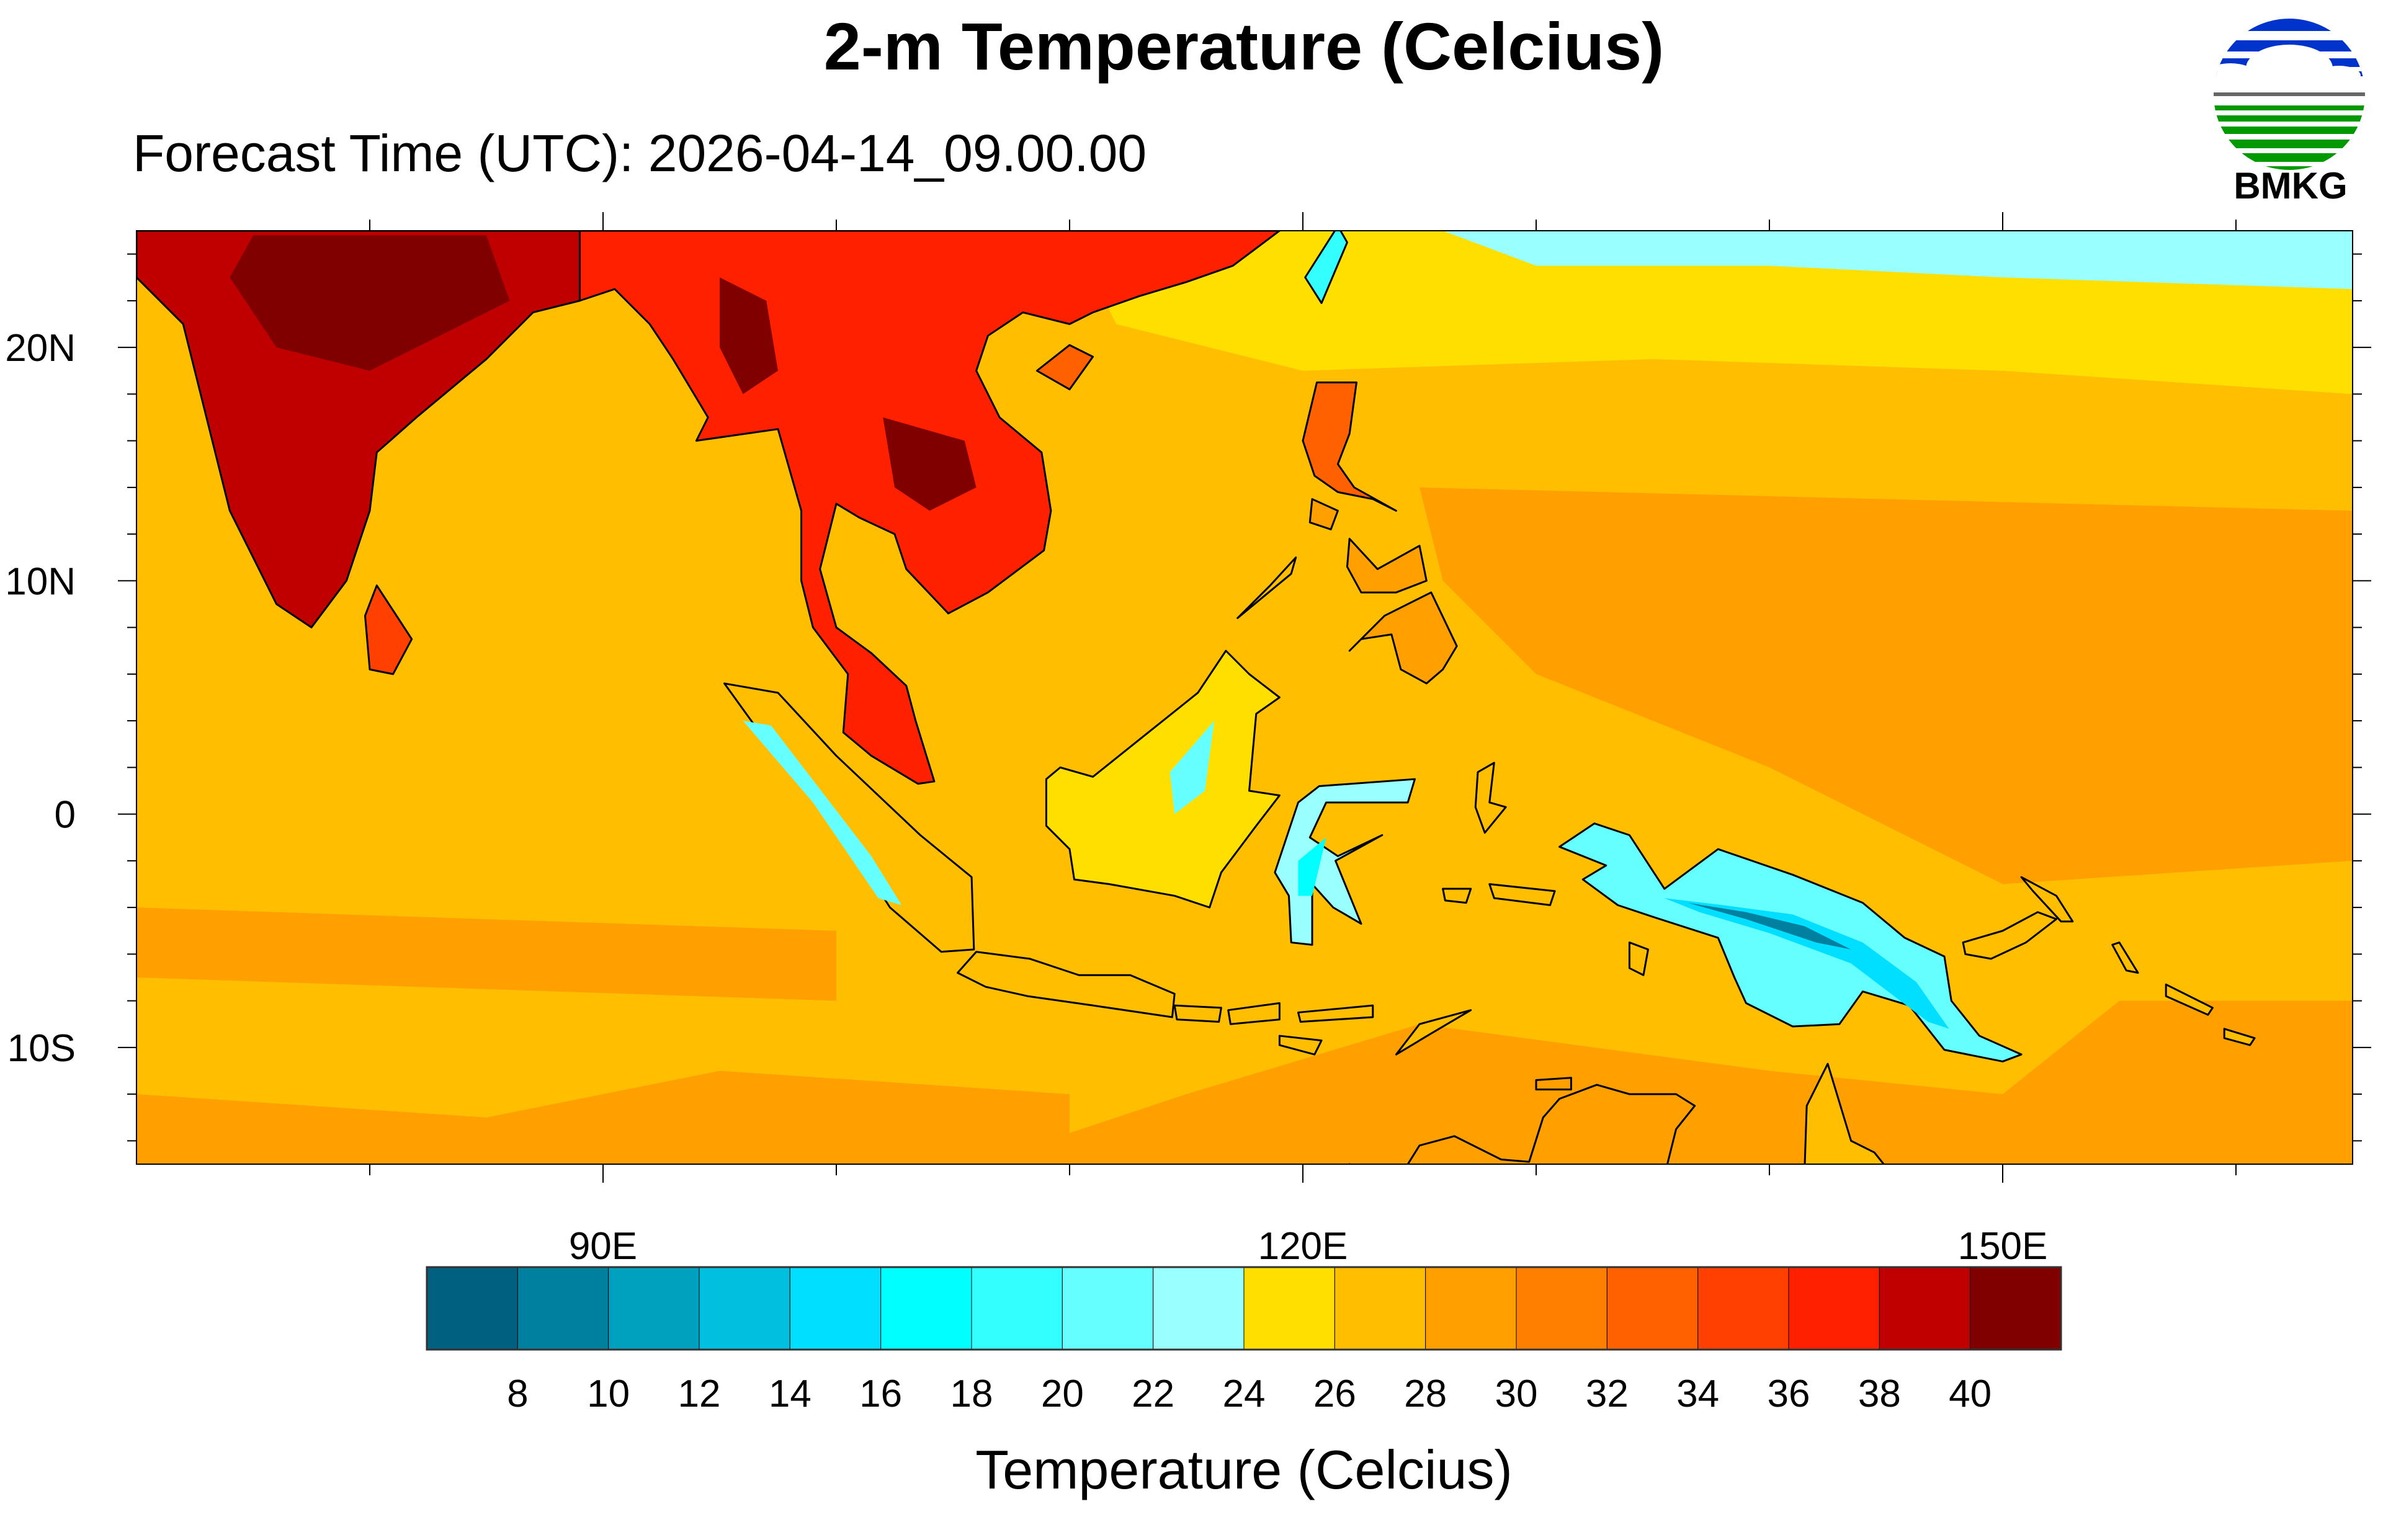 This screenshot has width=2383, height=1540. Describe the element at coordinates (1806, 964) in the screenshot. I see `highland-new-guinea` at that location.